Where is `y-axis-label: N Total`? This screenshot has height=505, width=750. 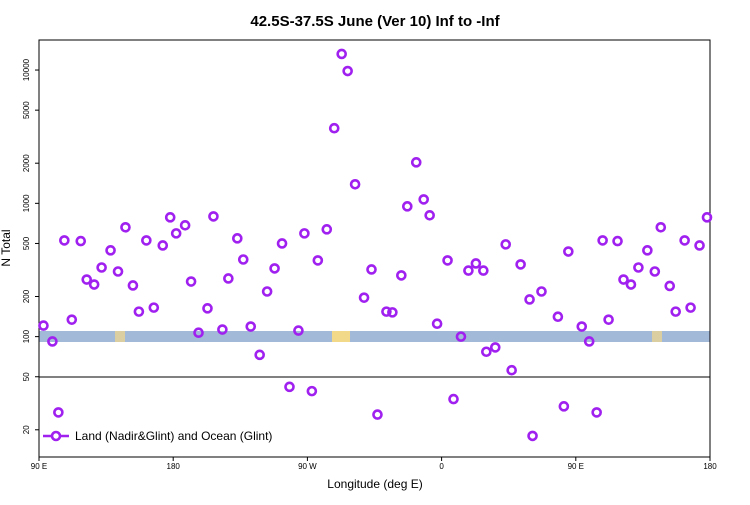
y-axis-label: N Total is located at coordinates (6, 247).